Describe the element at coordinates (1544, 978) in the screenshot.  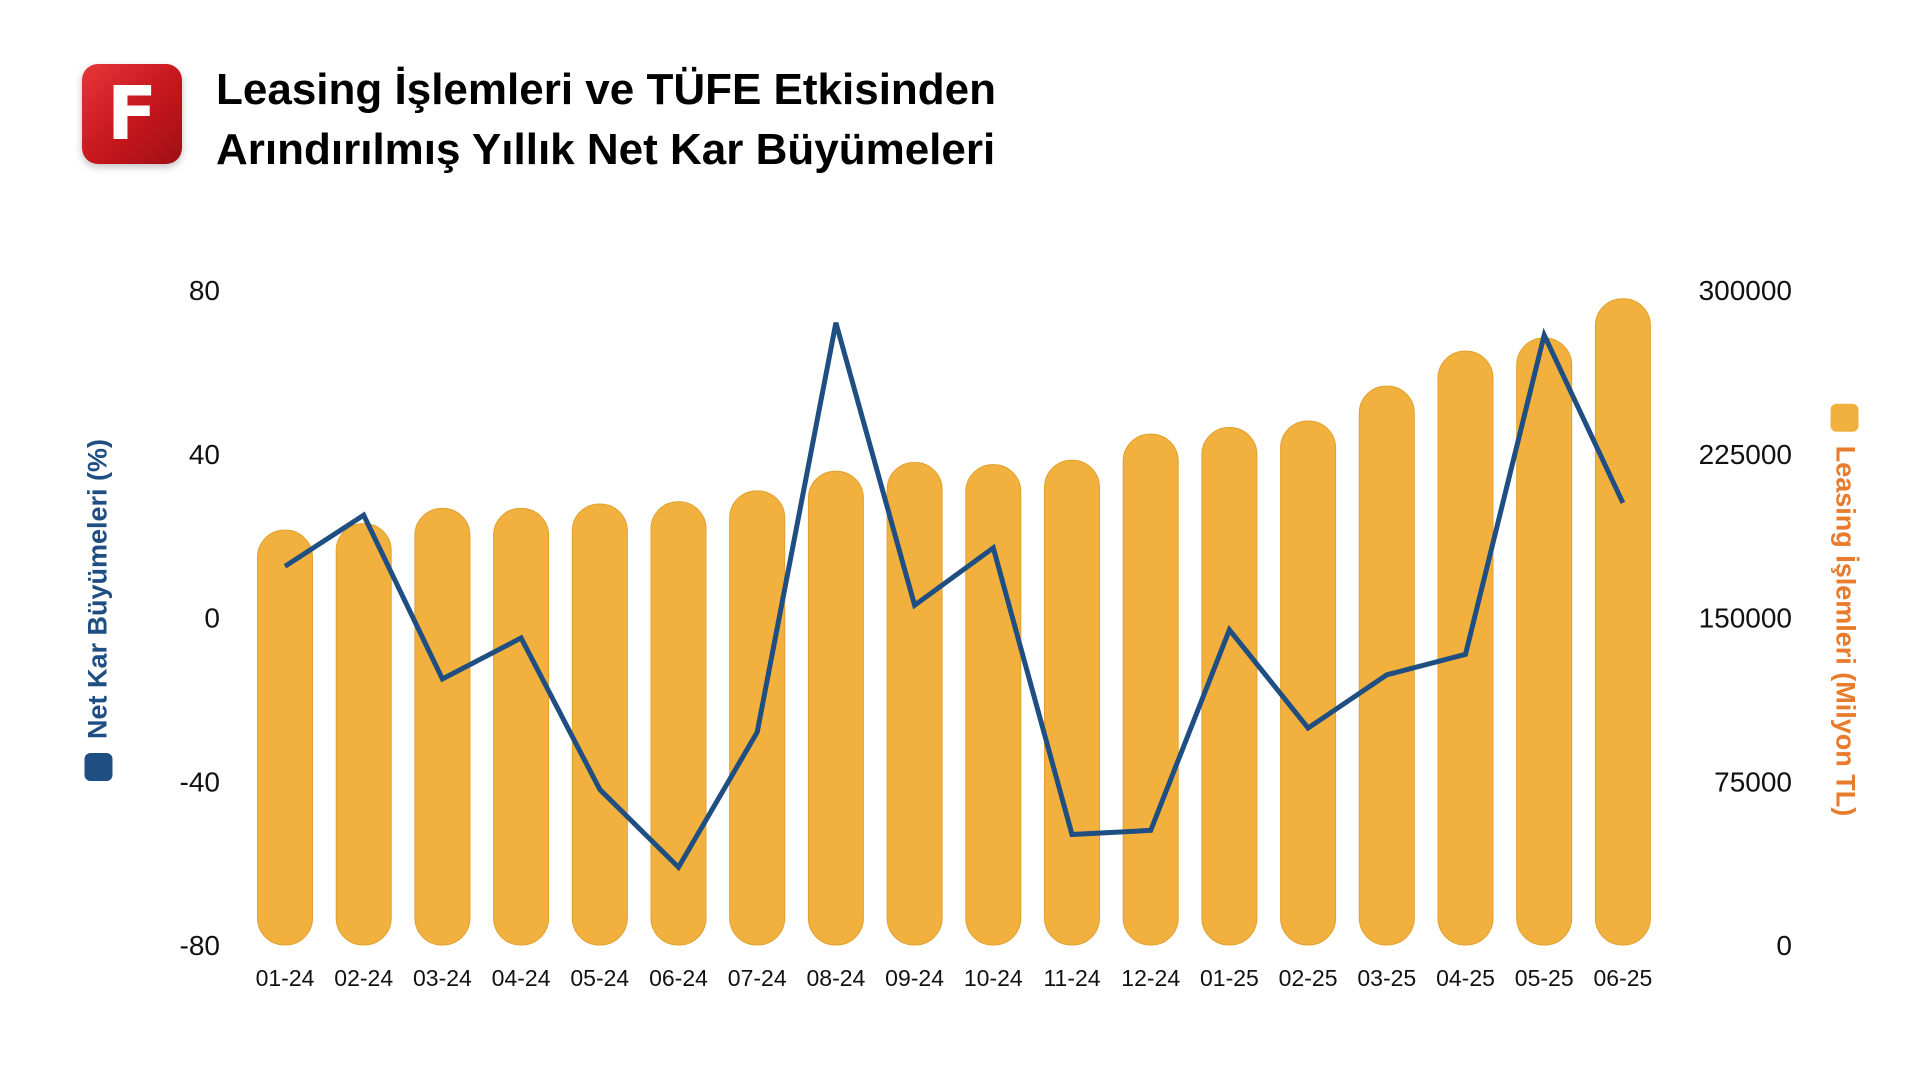
I see `x-tick-label: 05-25` at that location.